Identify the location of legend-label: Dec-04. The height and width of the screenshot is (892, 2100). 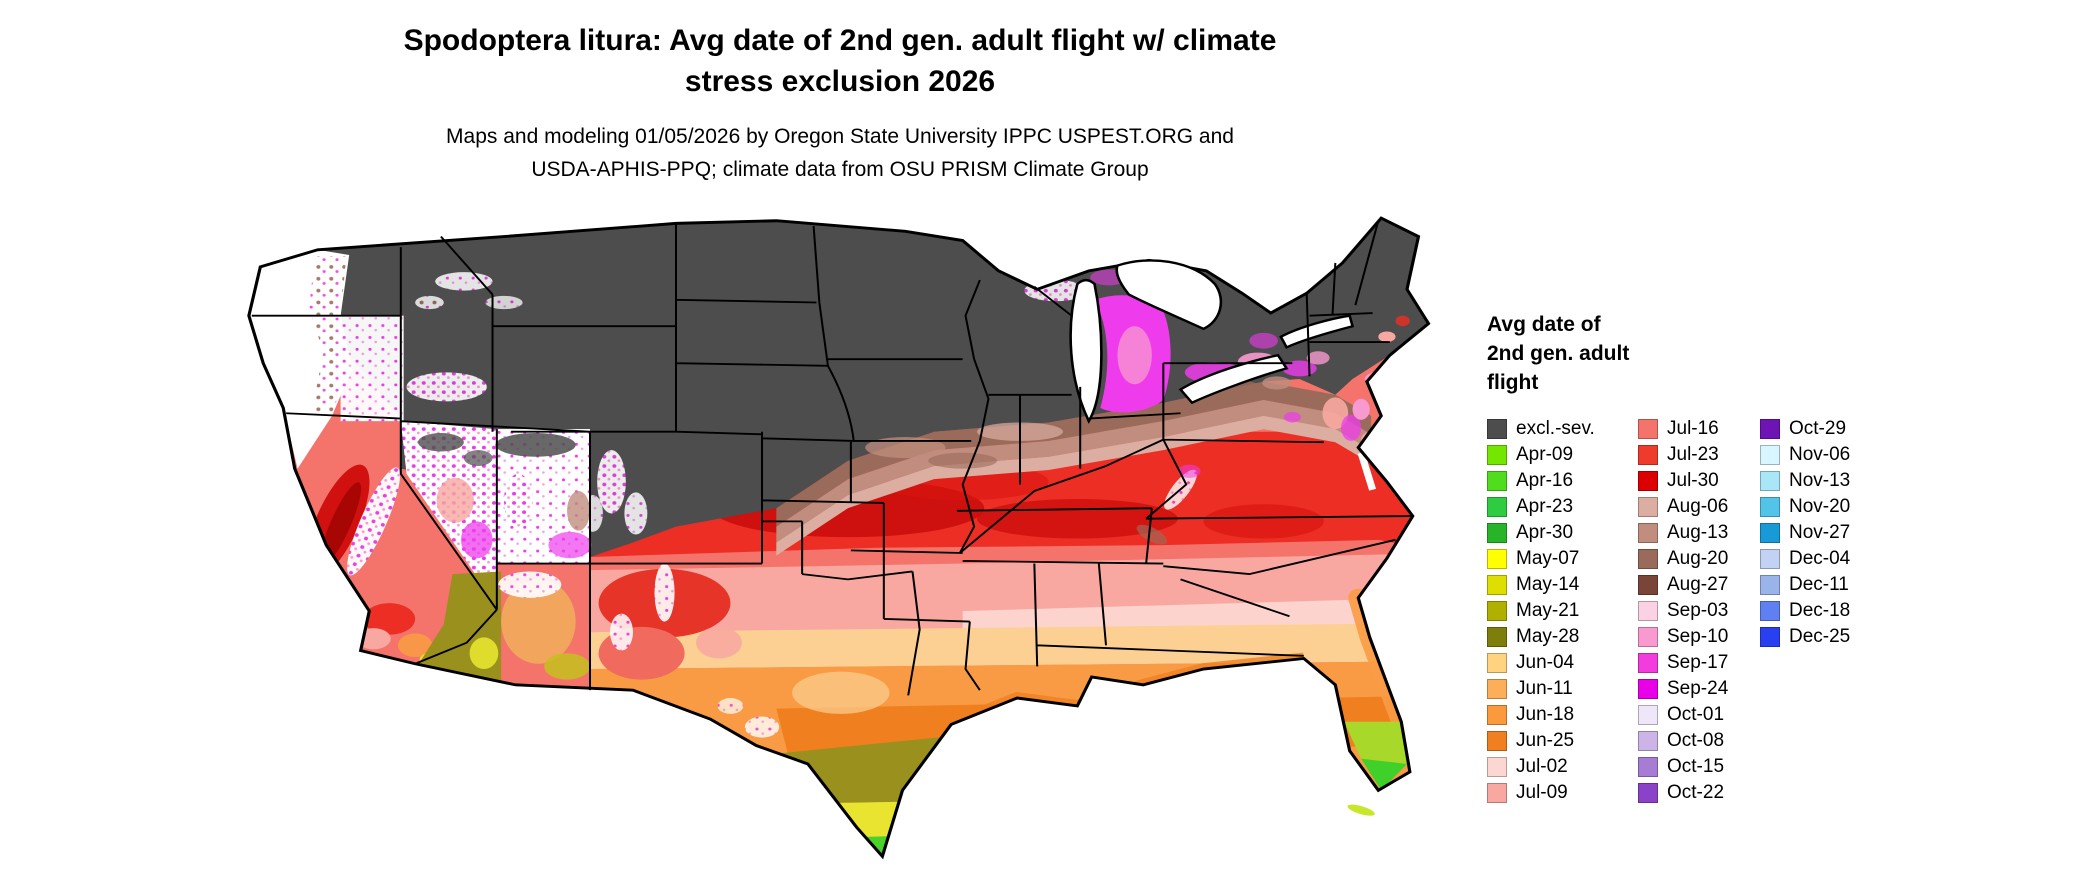
(1820, 558).